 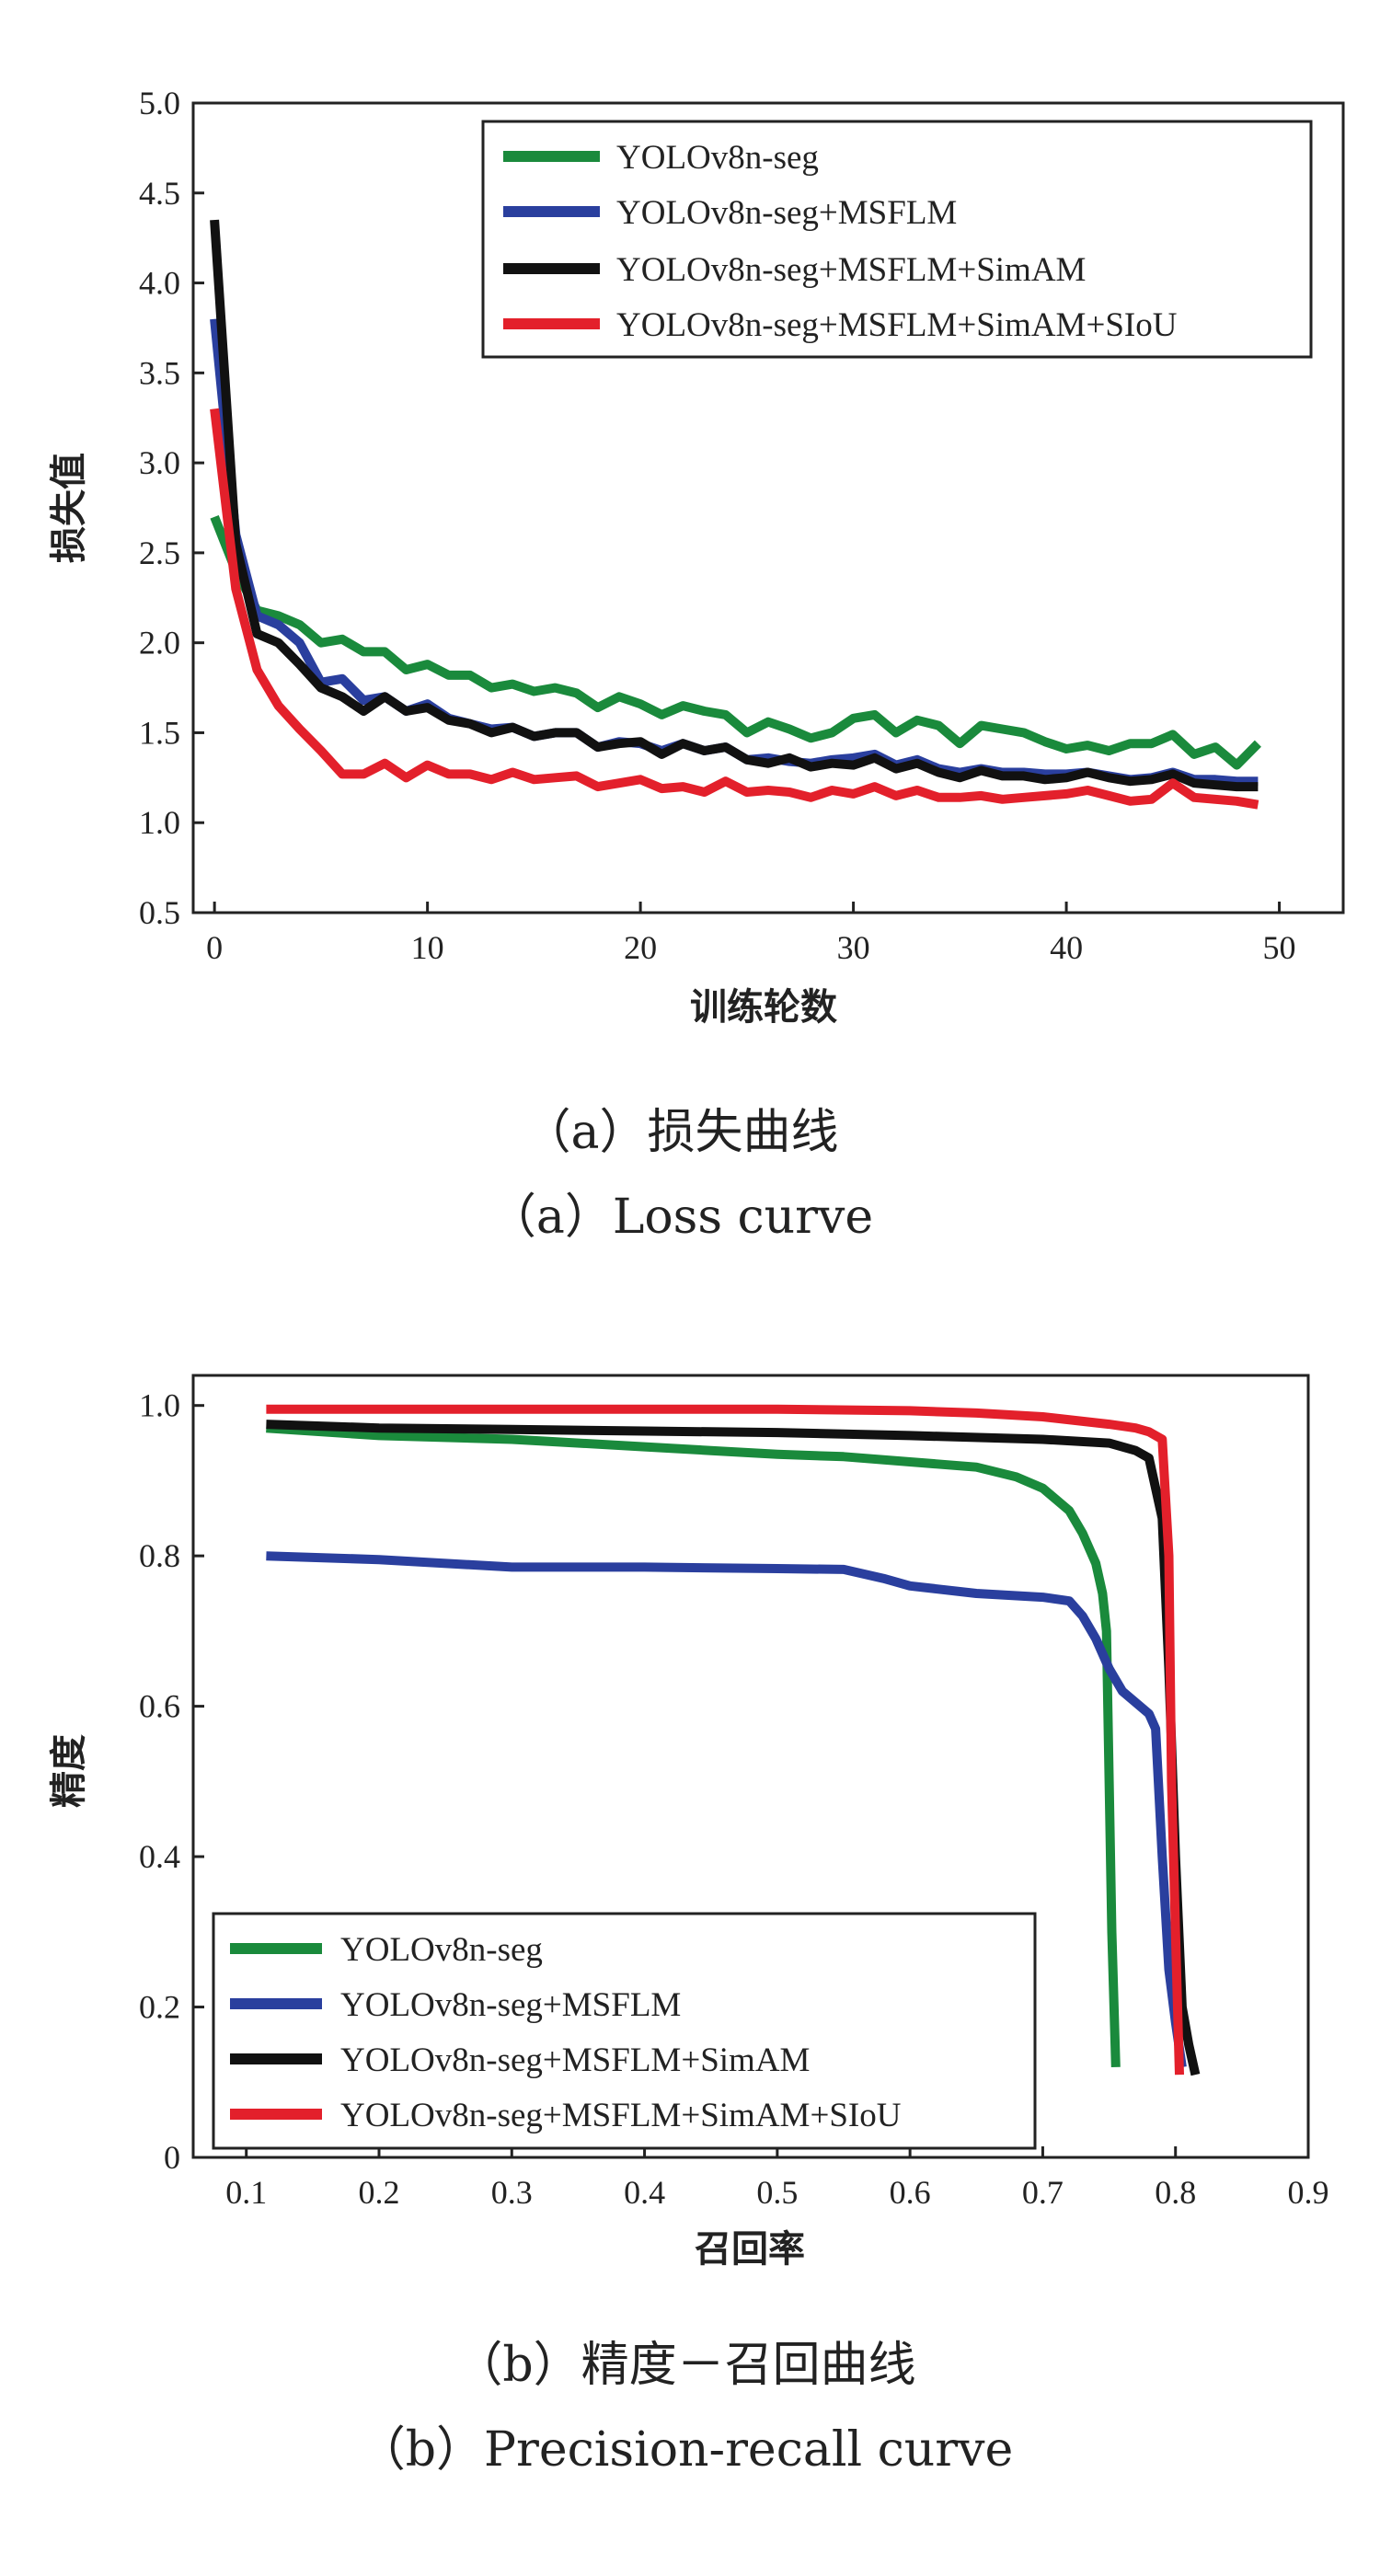 I want to click on pr-ytick-label: 0.8, so click(x=159, y=1555).